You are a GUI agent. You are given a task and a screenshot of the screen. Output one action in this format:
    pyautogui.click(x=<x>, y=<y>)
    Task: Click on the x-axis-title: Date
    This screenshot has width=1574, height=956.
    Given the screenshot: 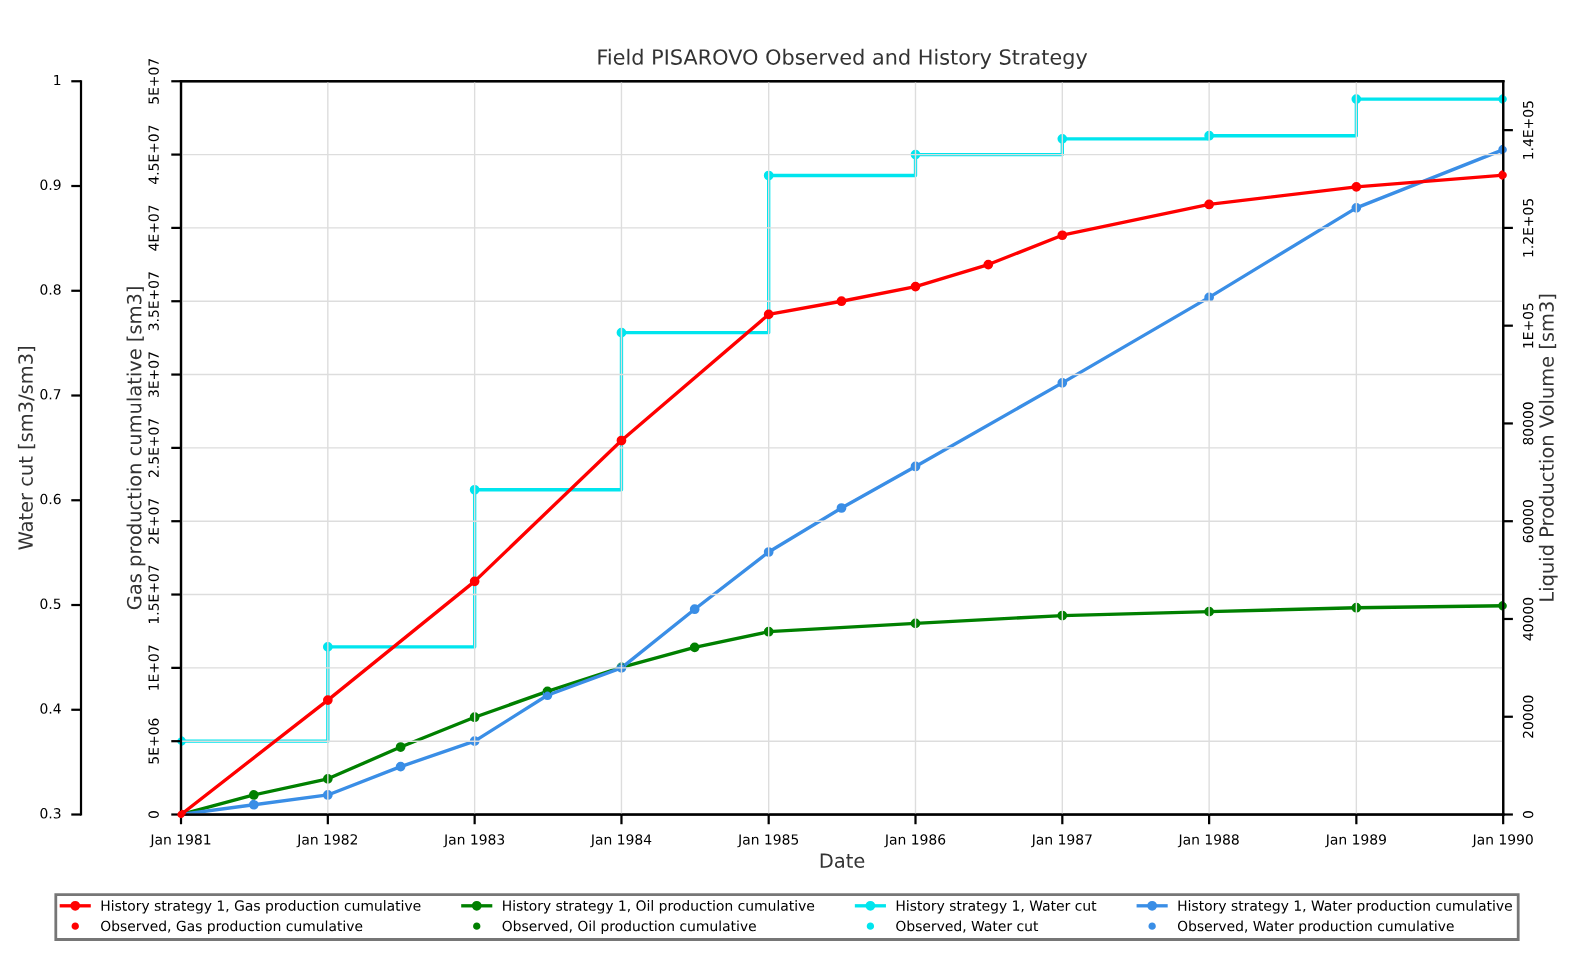 What is the action you would take?
    pyautogui.click(x=842, y=861)
    